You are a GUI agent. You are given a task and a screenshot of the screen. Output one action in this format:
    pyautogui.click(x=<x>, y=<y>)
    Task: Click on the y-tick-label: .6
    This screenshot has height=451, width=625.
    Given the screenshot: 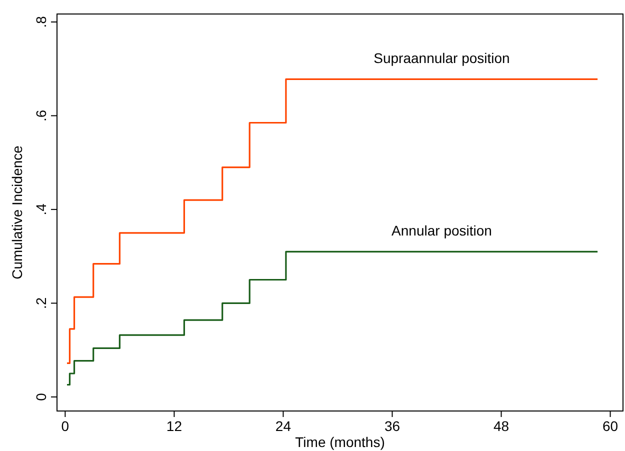 What is the action you would take?
    pyautogui.click(x=41, y=116)
    